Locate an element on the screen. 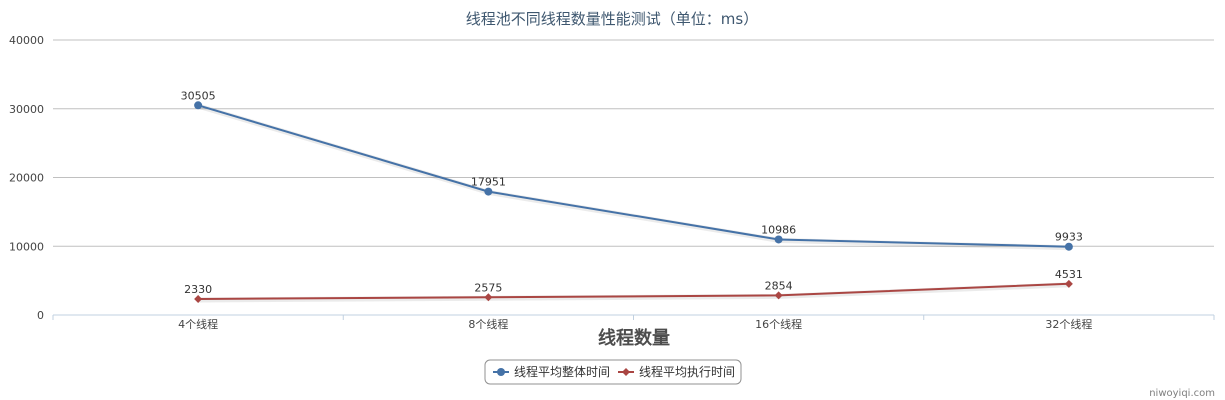 Image resolution: width=1225 pixels, height=400 pixels. data-label: 2575 is located at coordinates (488, 287).